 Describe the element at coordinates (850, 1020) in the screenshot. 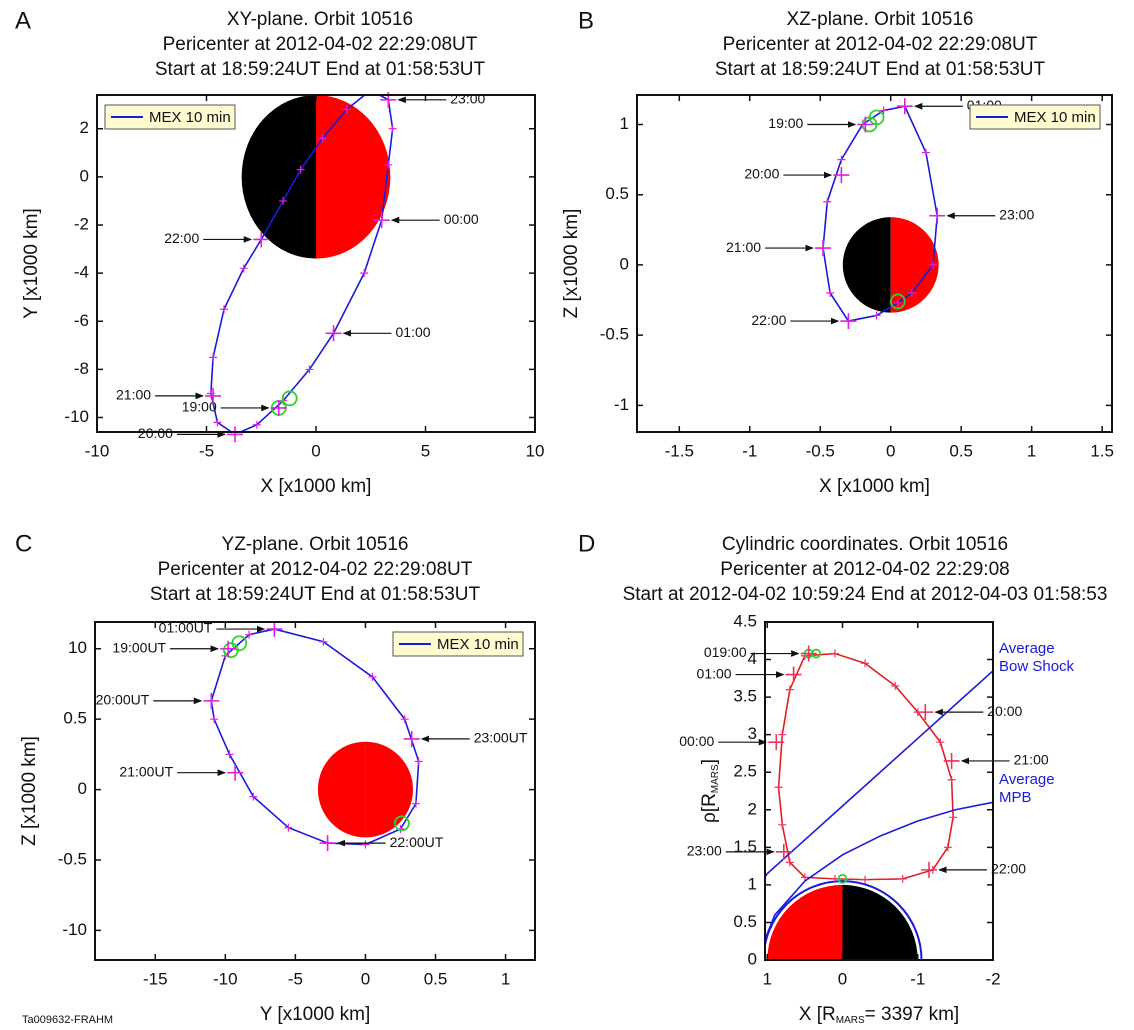

I see `label-part: MARS` at that location.